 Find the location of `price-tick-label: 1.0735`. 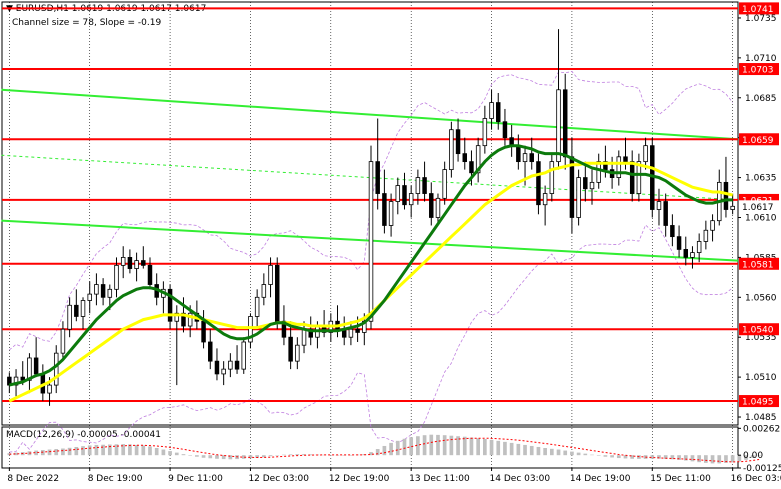

price-tick-label: 1.0735 is located at coordinates (761, 19).